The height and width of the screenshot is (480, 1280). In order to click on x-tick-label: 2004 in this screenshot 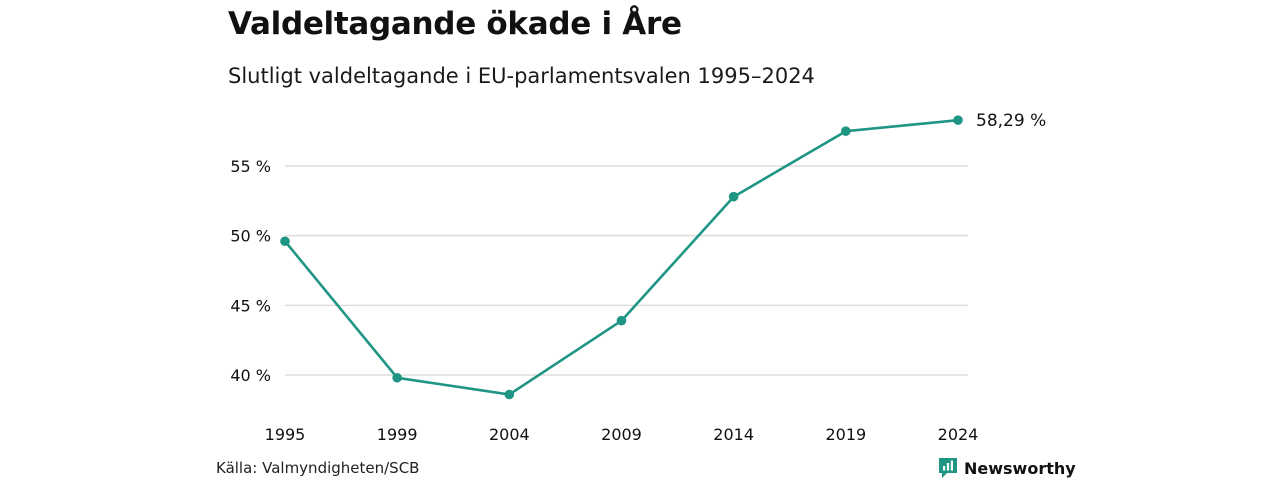, I will do `click(509, 434)`.